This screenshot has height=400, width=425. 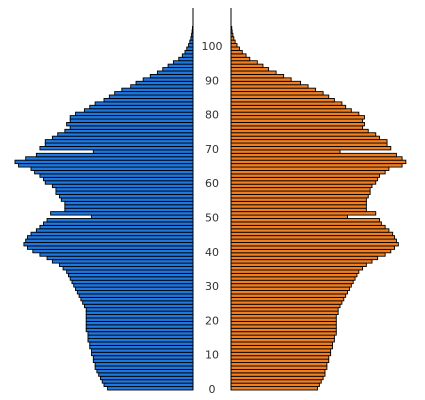 What do you see at coordinates (212, 218) in the screenshot?
I see `age-tick-labels: 0 10 20 30 40 50 60 70 80 90 100` at bounding box center [212, 218].